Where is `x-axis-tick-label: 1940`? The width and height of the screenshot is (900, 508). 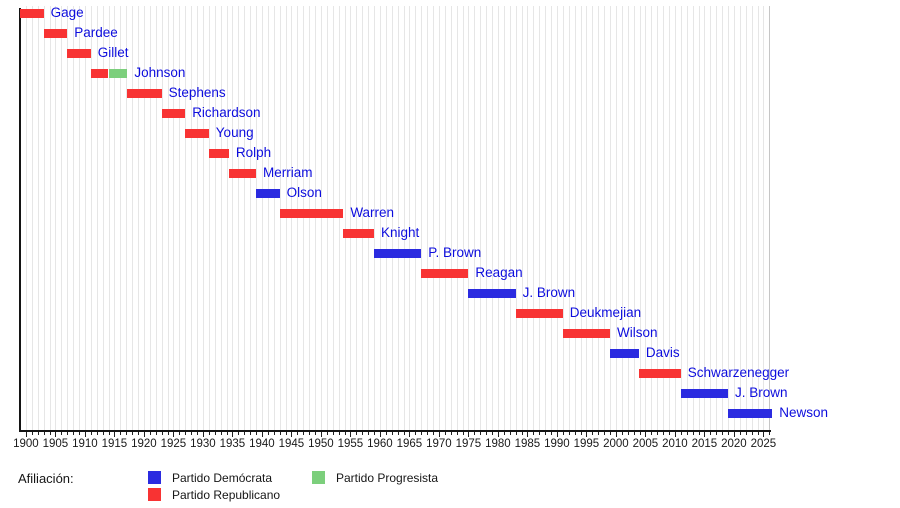 x-axis-tick-label: 1940 is located at coordinates (262, 444).